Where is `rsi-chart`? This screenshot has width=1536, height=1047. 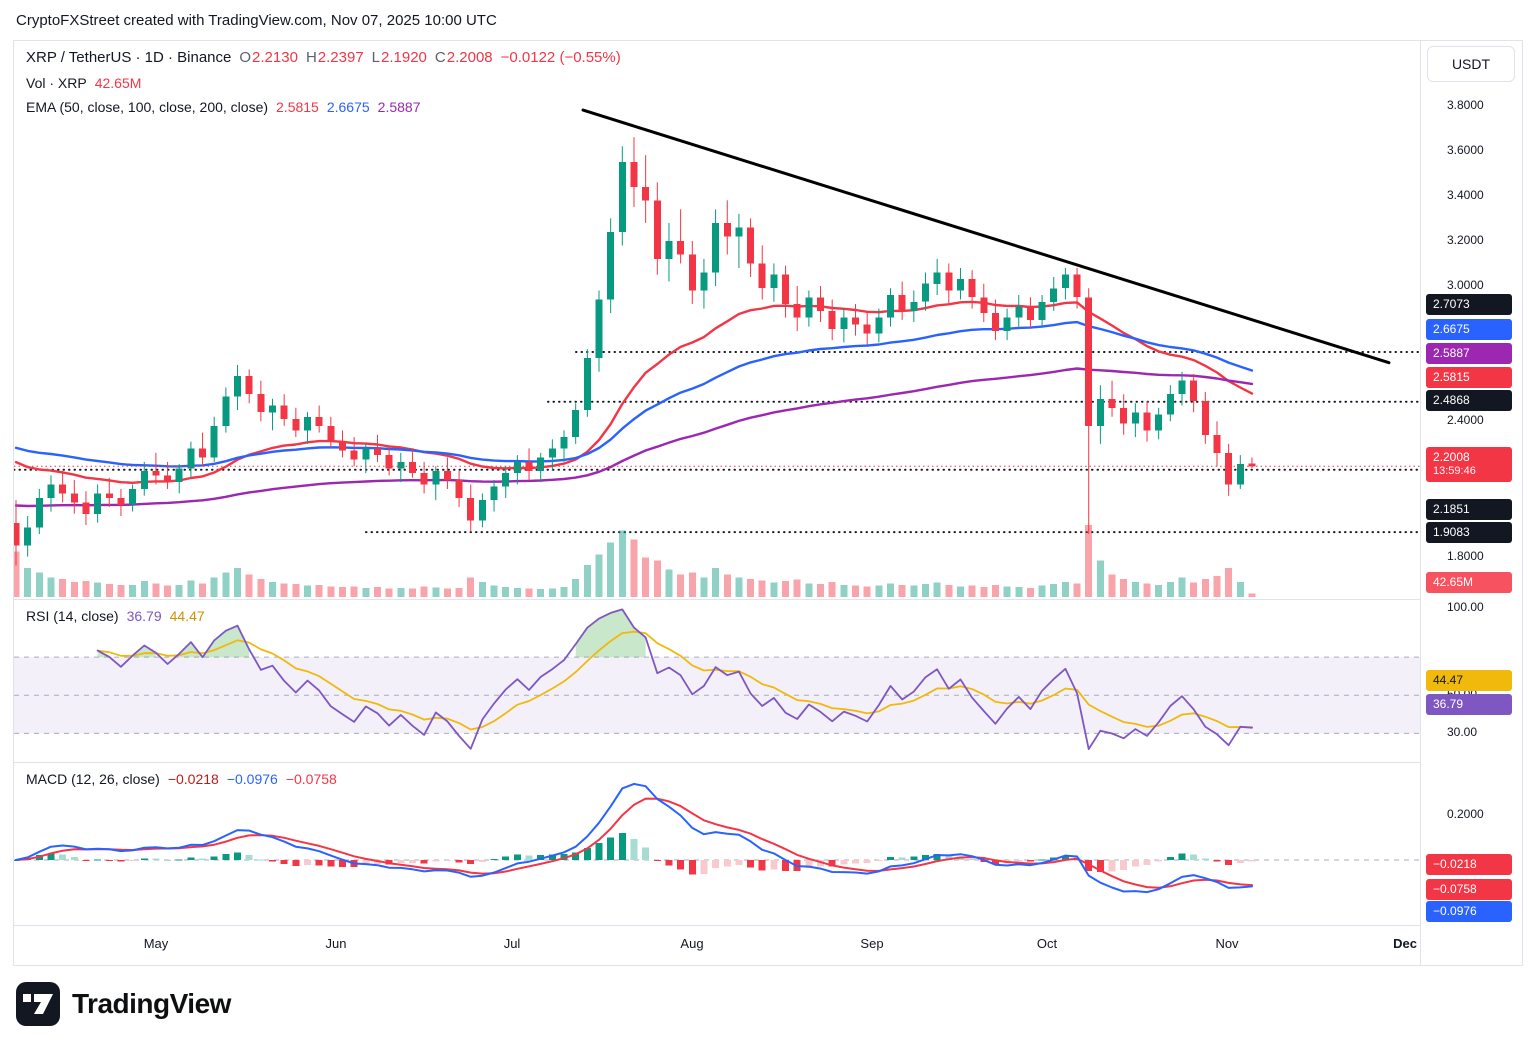 rsi-chart is located at coordinates (717, 681).